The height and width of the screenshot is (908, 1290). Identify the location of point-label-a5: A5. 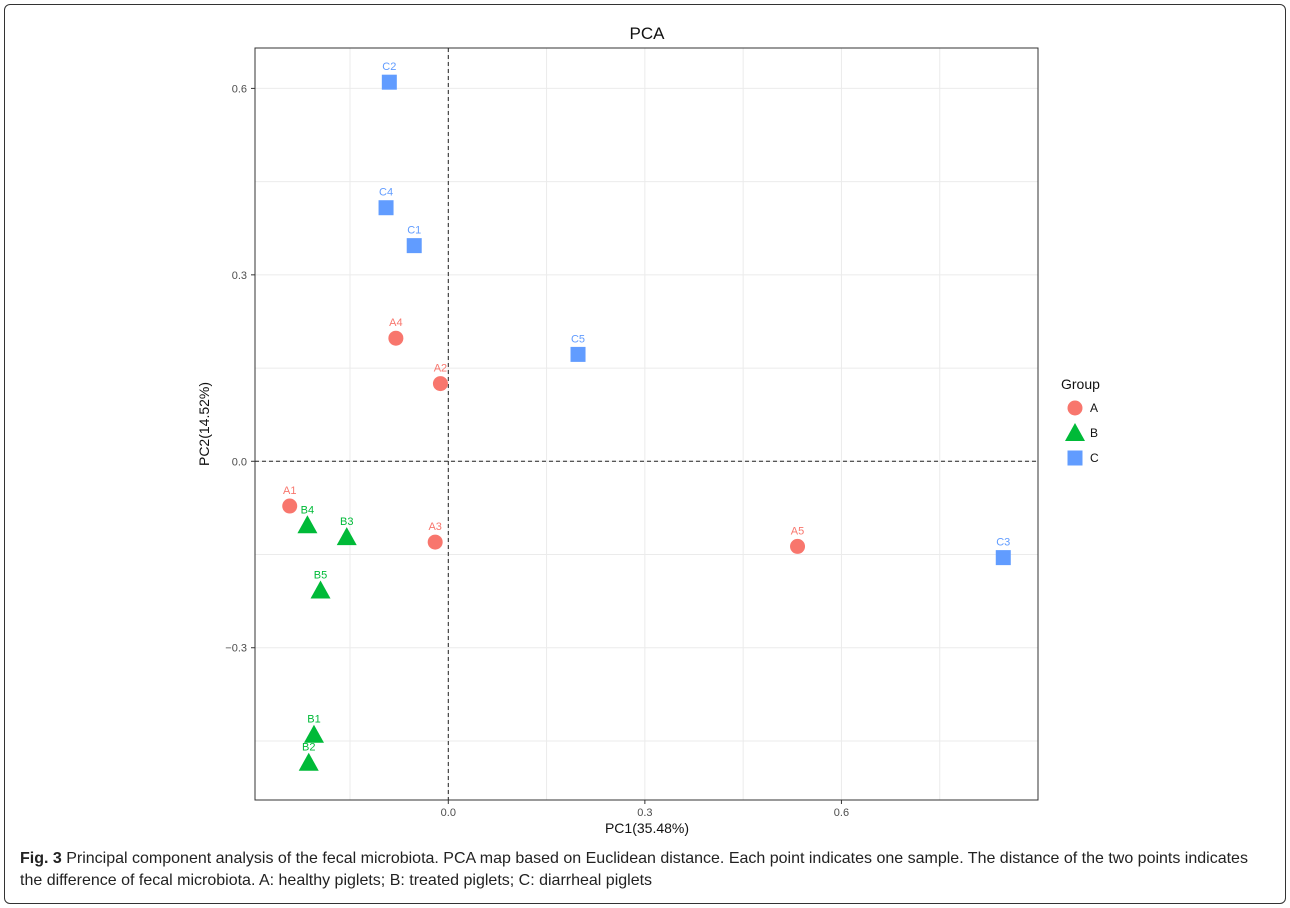
(797, 531).